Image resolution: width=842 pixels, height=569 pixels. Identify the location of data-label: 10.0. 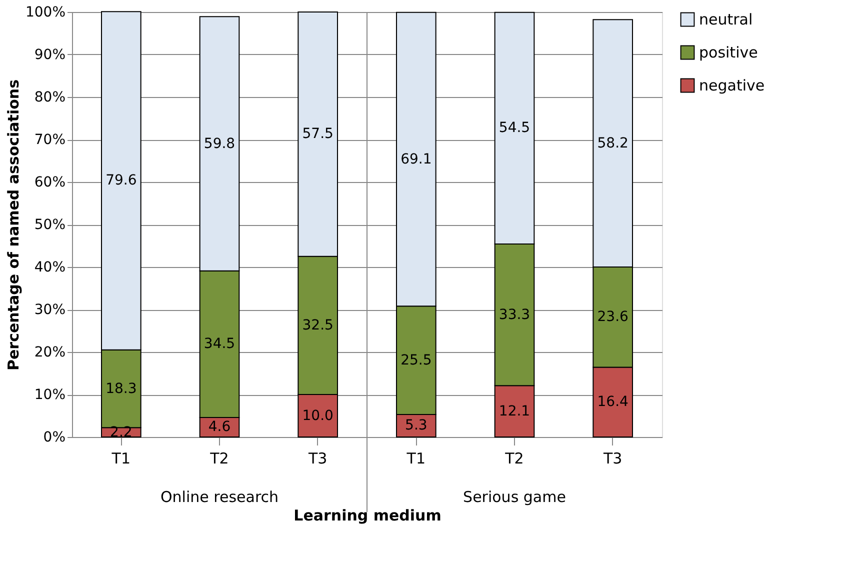
(318, 416).